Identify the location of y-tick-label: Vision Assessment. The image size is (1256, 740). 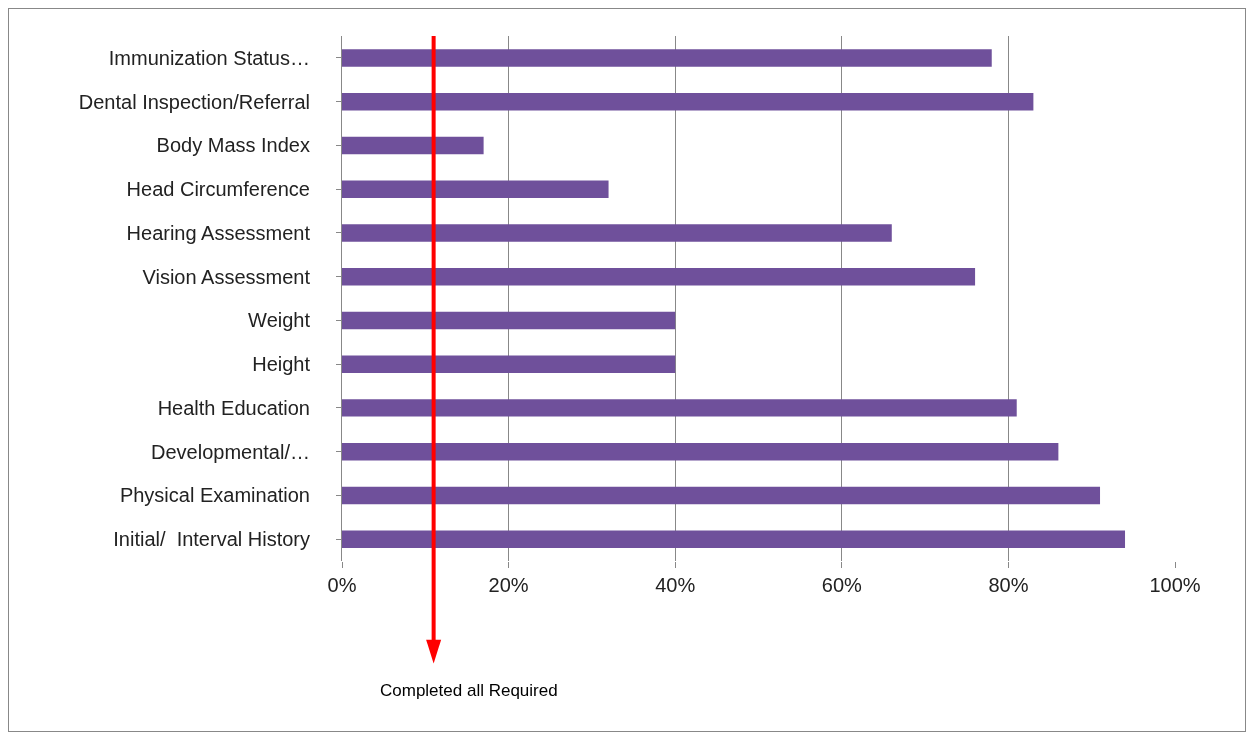
(226, 276).